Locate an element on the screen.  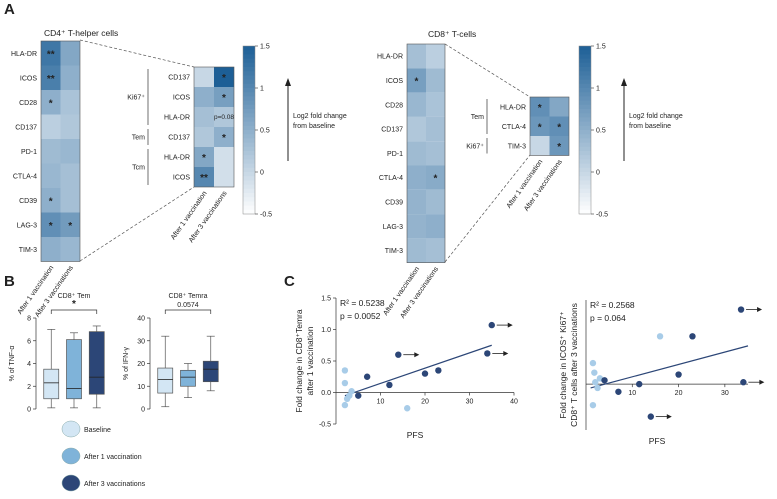
boxplot-tnf: 0 2 4 6 8 % of TNF-α CD8⁺ Tem* is located at coordinates (57, 353).